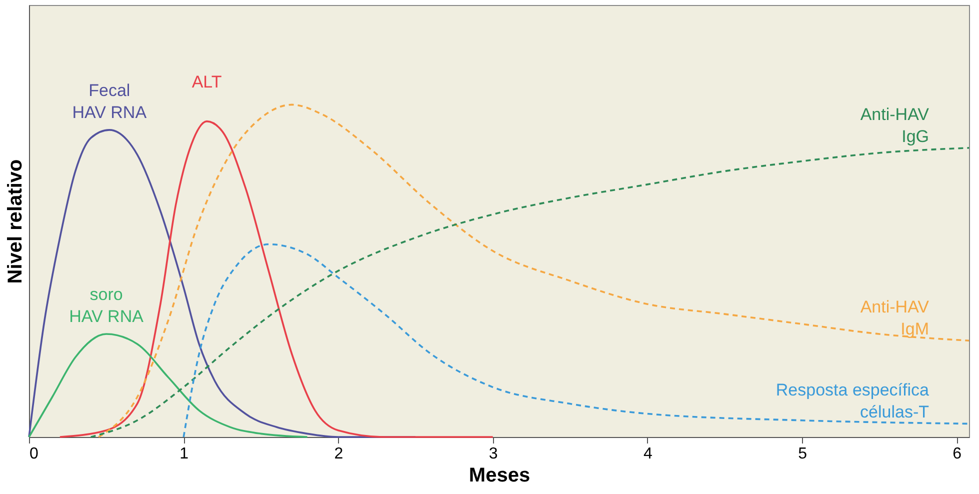 The height and width of the screenshot is (494, 979). I want to click on series-label: Anti-HAV IgM, so click(895, 318).